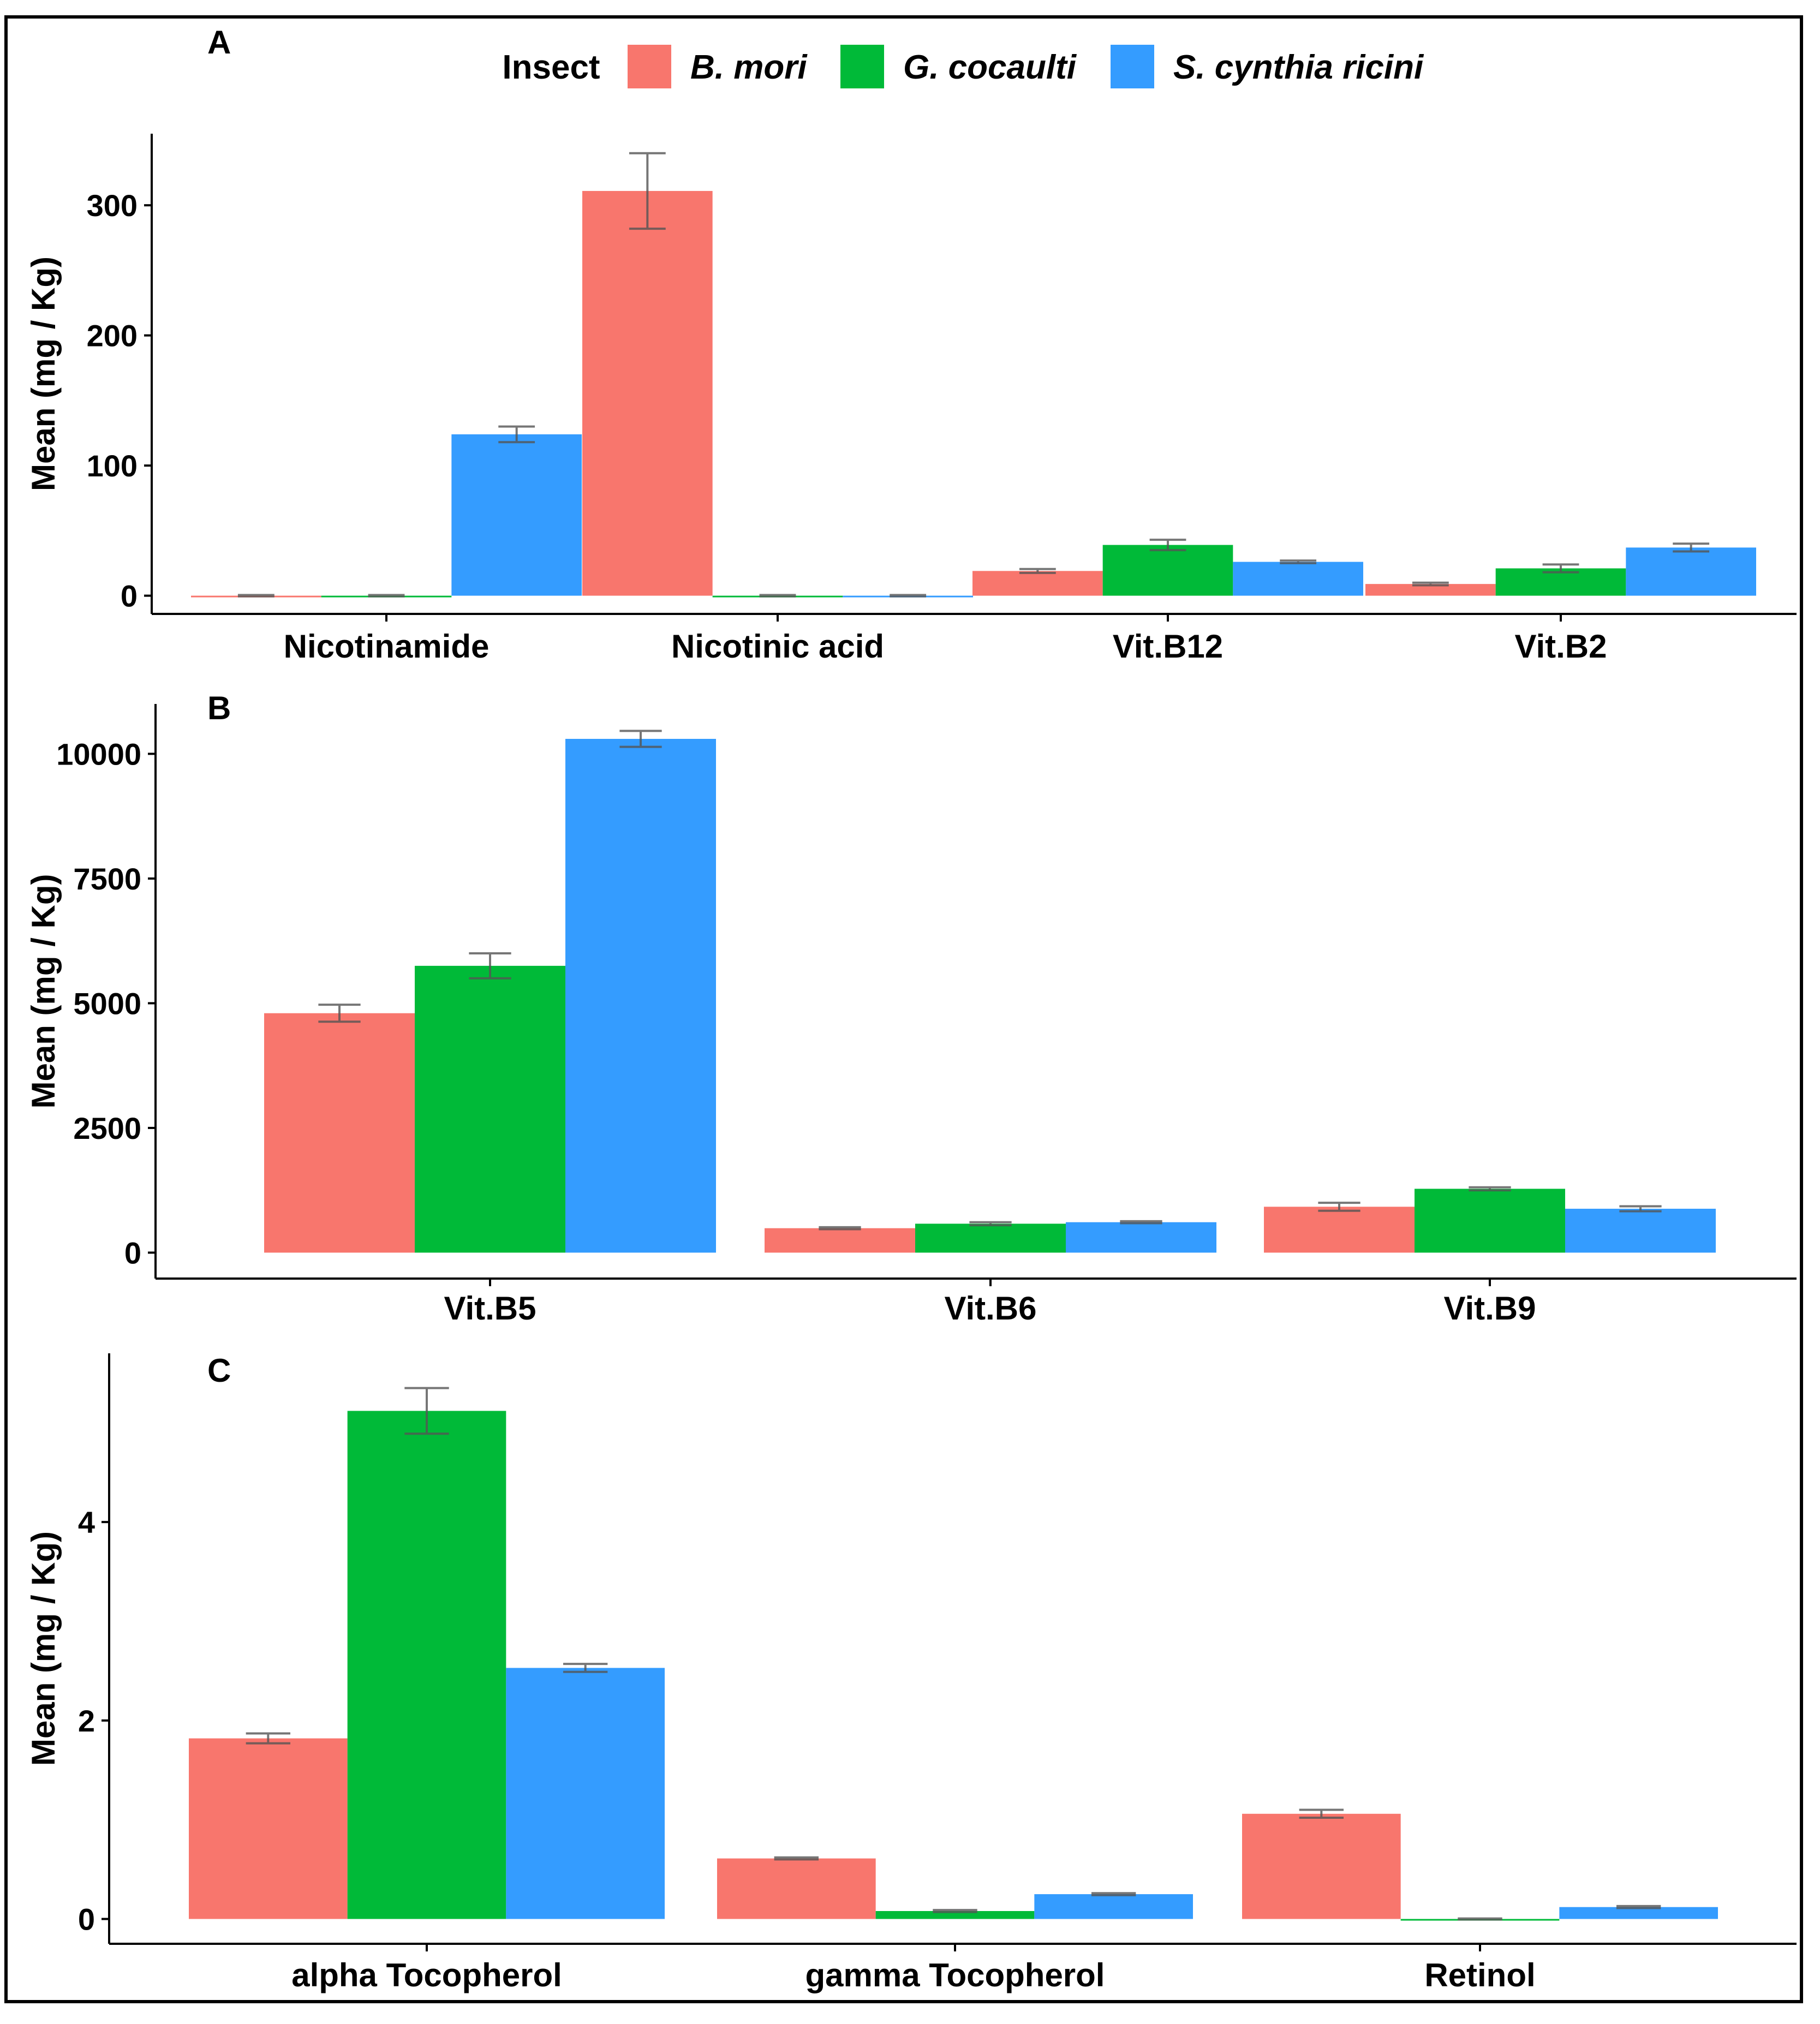 The height and width of the screenshot is (2024, 1820). What do you see at coordinates (1113, 1894) in the screenshot?
I see `error-bar-gamma-tocopherol-s-cynthia-ricini` at bounding box center [1113, 1894].